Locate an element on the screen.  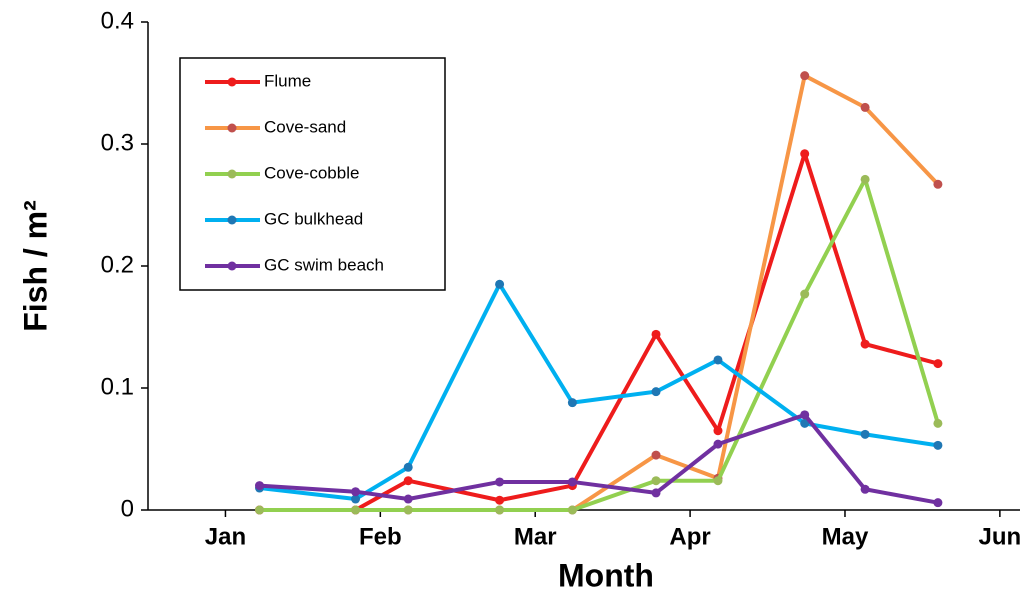
y-tick-label: 0.3 is located at coordinates (117, 142).